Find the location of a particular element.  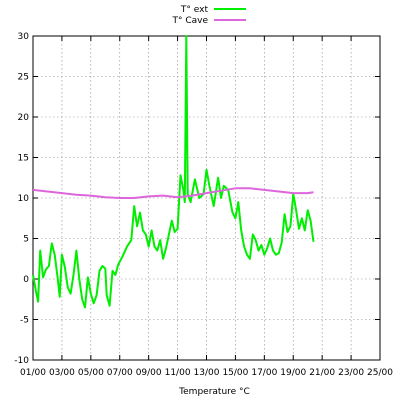

x-tick-label: 25/00 is located at coordinates (380, 373).